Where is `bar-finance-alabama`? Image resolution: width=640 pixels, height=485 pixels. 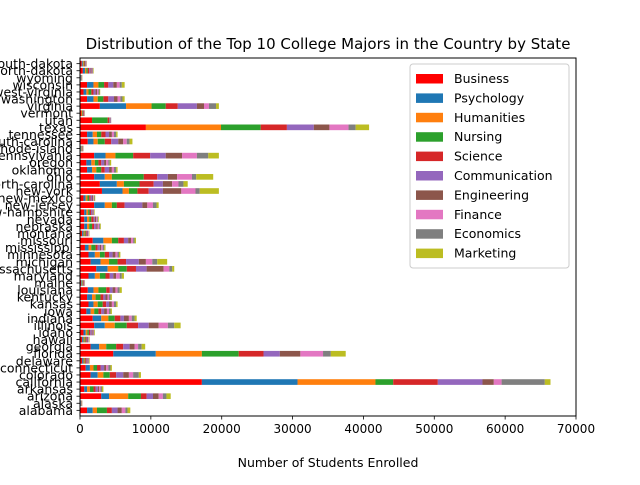 bar-finance-alabama is located at coordinates (124, 411).